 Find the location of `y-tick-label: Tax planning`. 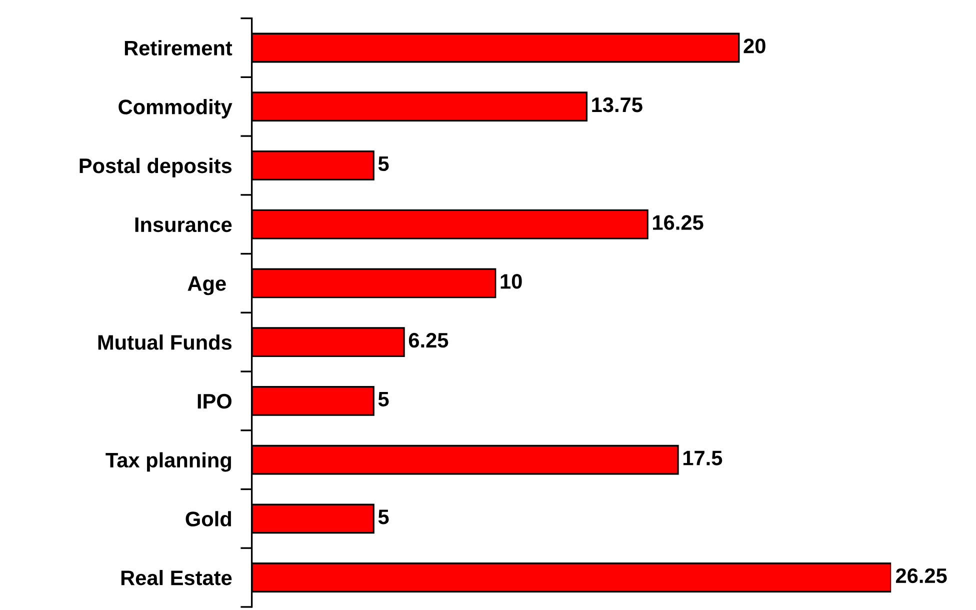

y-tick-label: Tax planning is located at coordinates (168, 462).